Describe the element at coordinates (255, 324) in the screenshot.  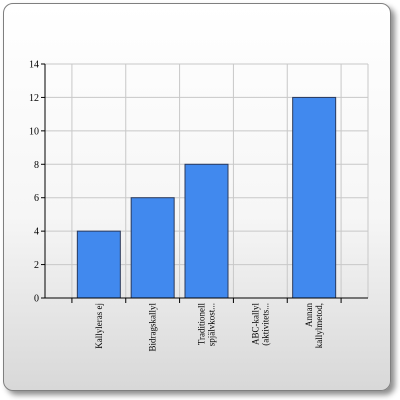
I see `x-tick-label: ABC-kallyl` at that location.